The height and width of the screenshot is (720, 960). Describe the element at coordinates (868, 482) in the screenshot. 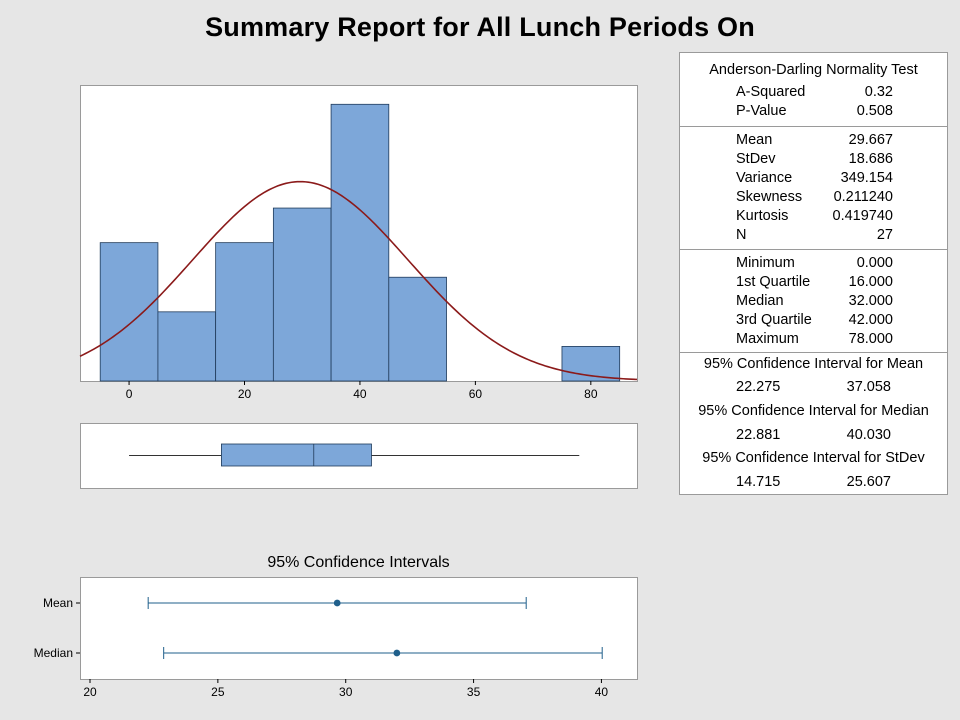

I see `ci-upper: 25.607` at that location.